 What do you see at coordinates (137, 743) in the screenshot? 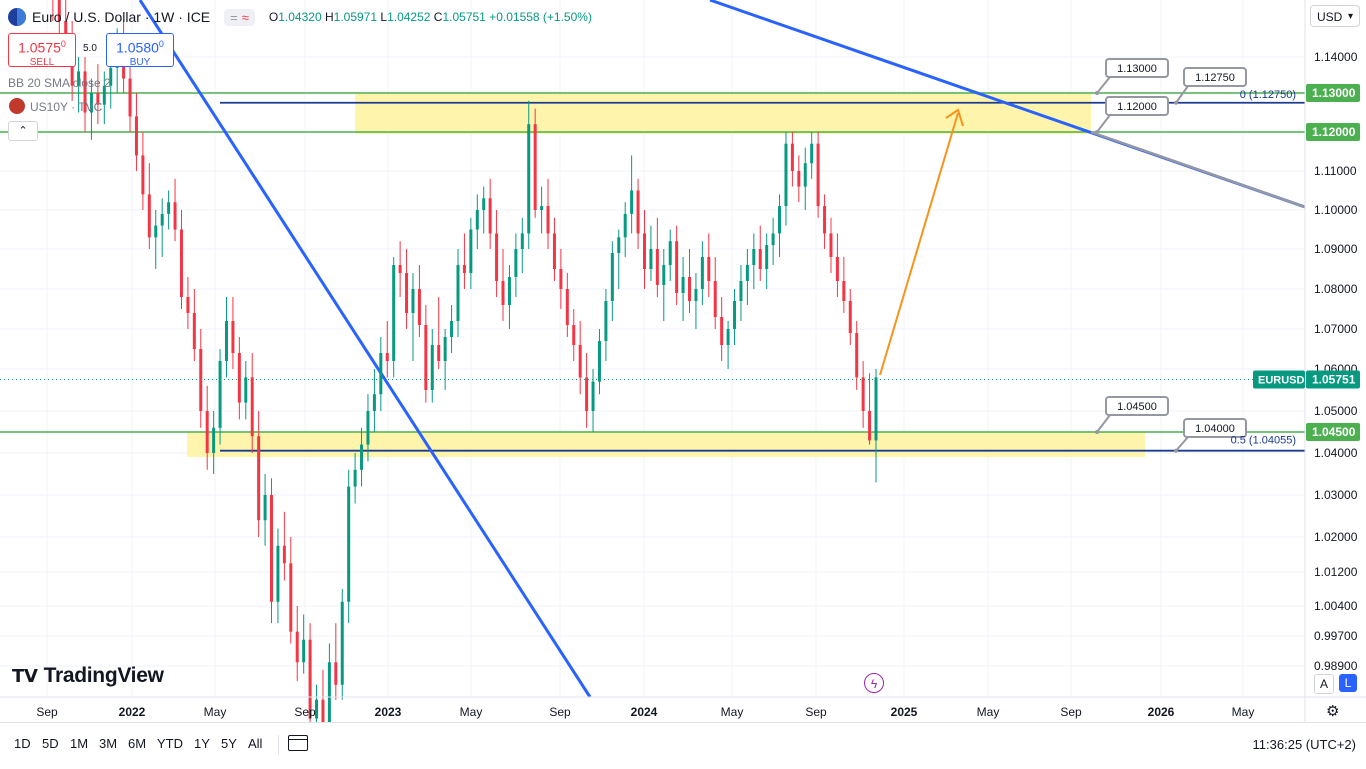
I see `range-6m: 6M` at bounding box center [137, 743].